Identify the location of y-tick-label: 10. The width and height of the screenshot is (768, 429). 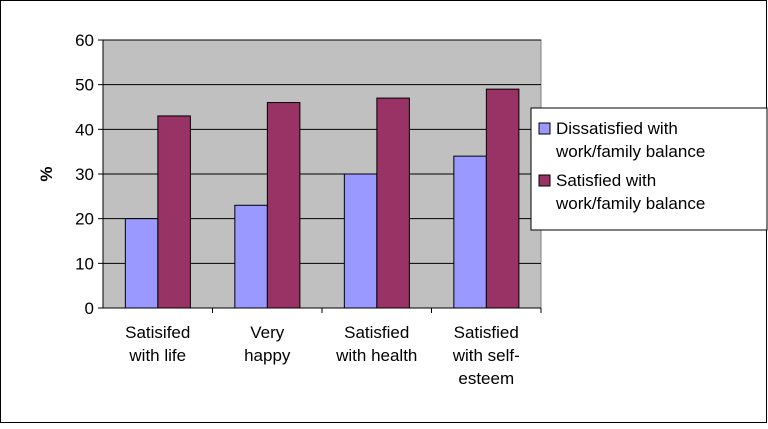
(84, 263).